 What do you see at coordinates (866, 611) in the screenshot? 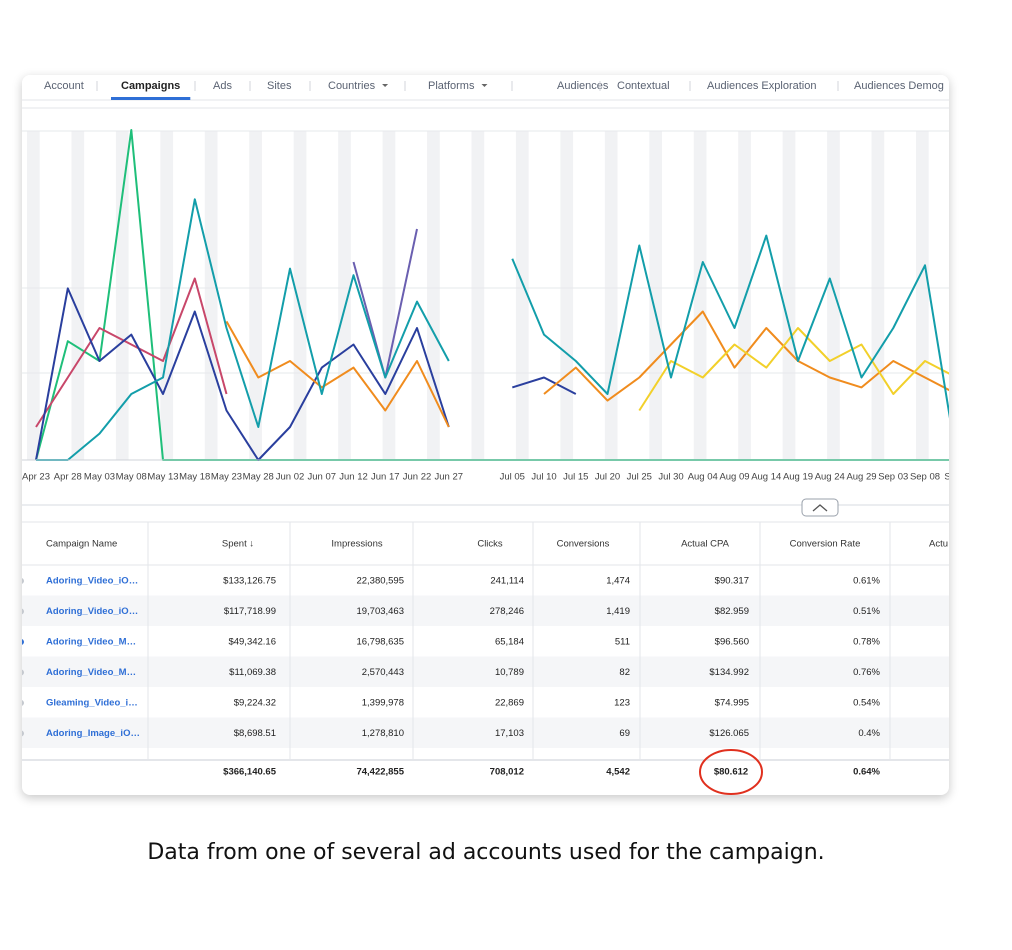
I see `table-cell: 0.51%` at bounding box center [866, 611].